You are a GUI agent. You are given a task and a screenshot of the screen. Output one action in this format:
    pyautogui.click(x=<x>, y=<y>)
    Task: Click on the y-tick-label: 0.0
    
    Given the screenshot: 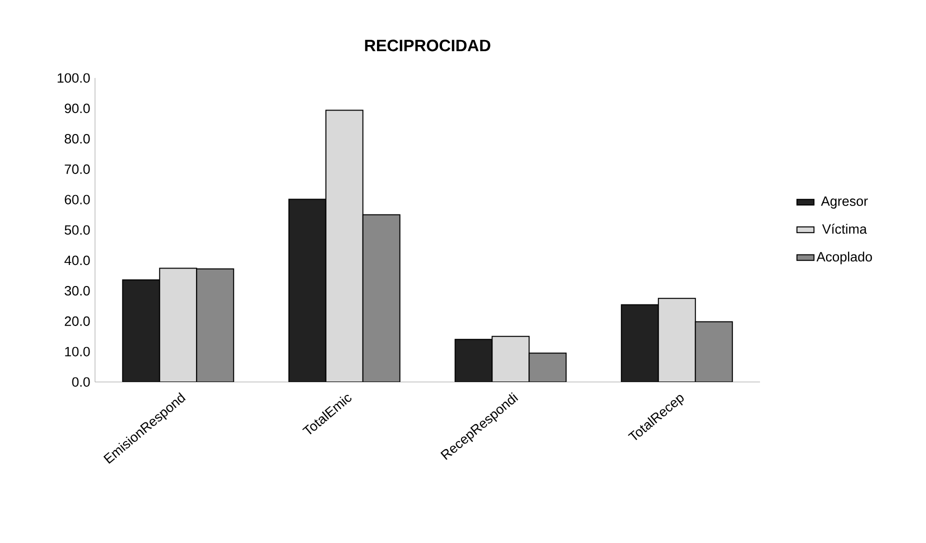 What is the action you would take?
    pyautogui.click(x=81, y=382)
    